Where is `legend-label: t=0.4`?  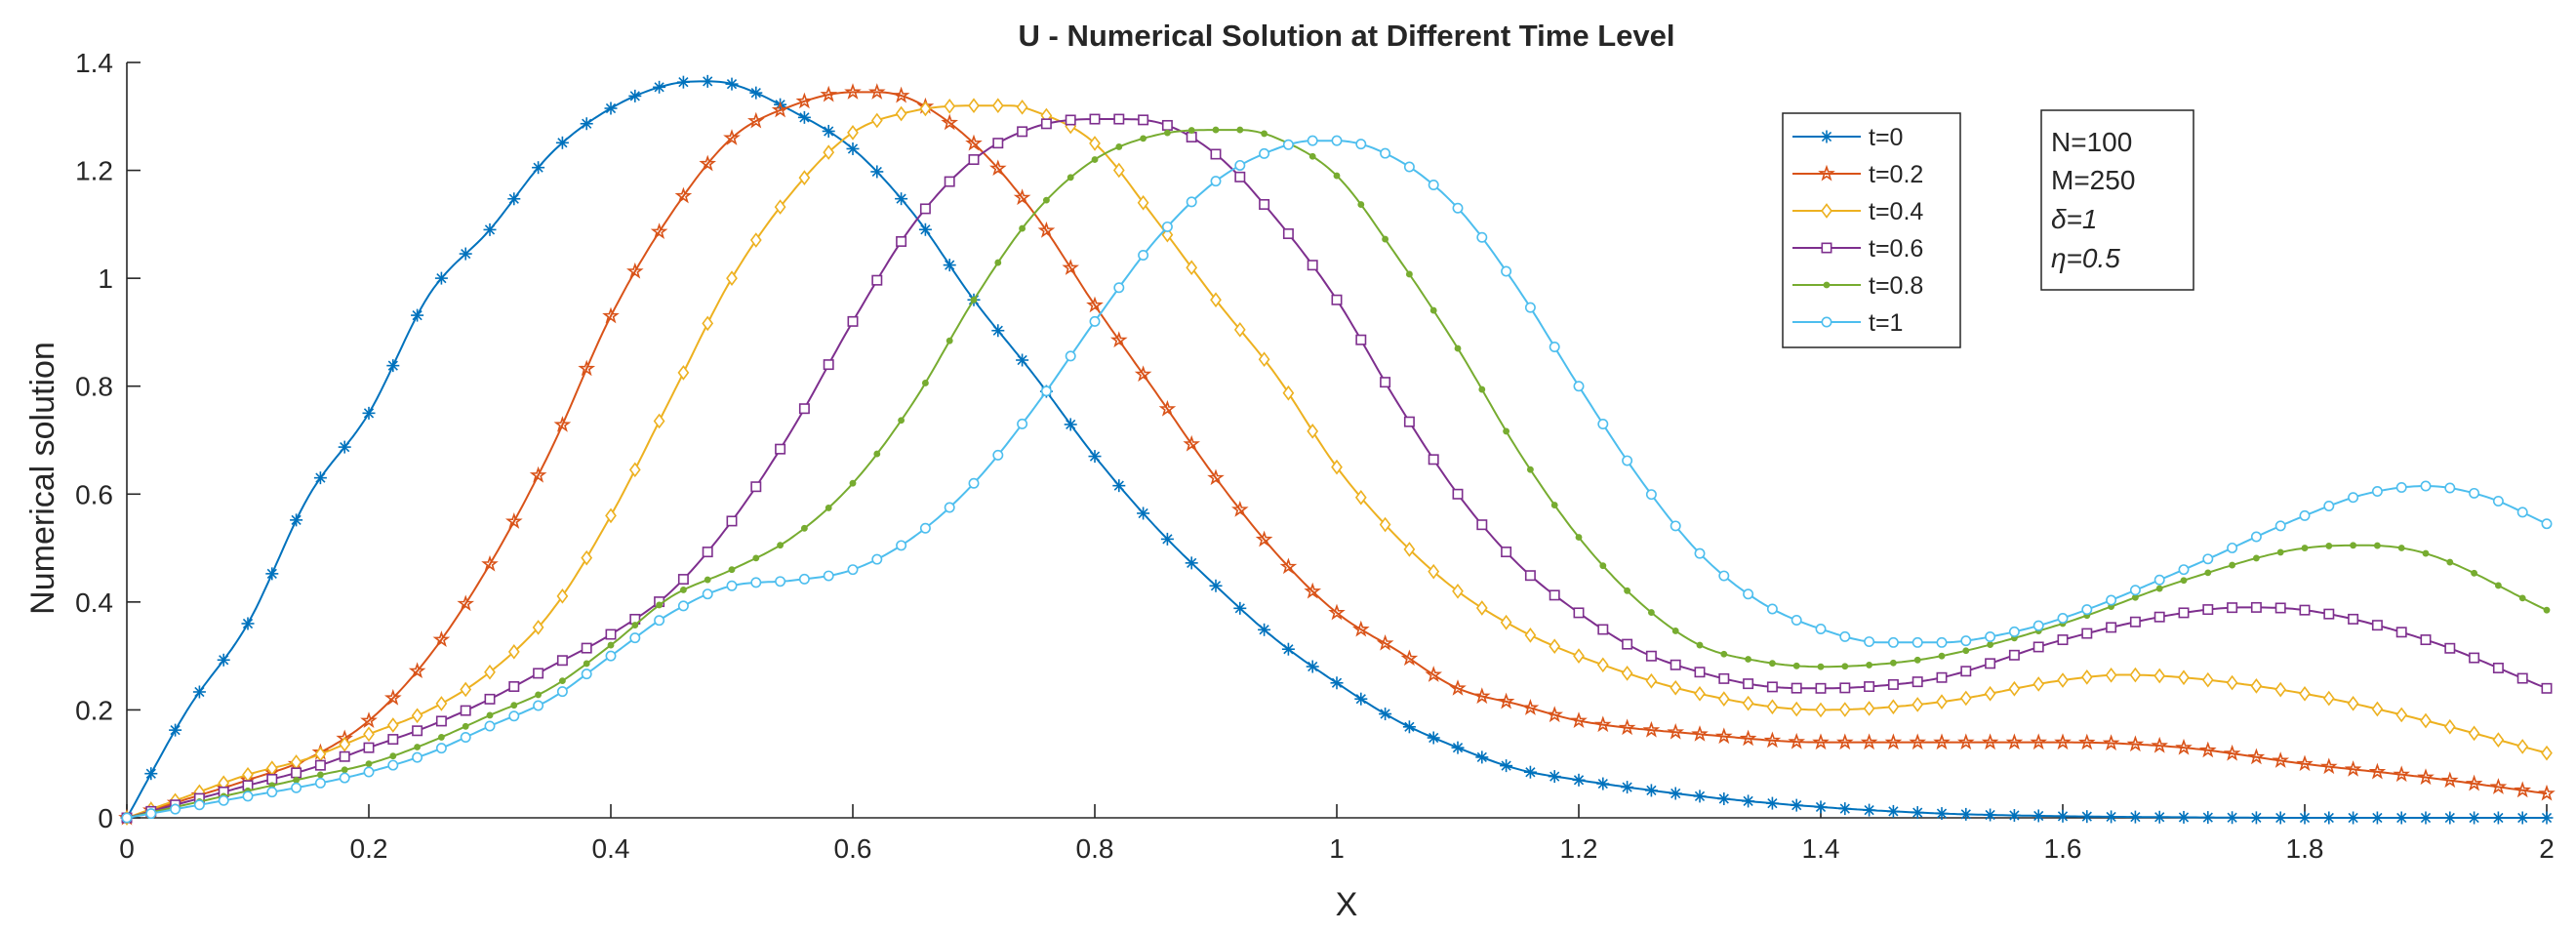 legend-label: t=0.4 is located at coordinates (1896, 211).